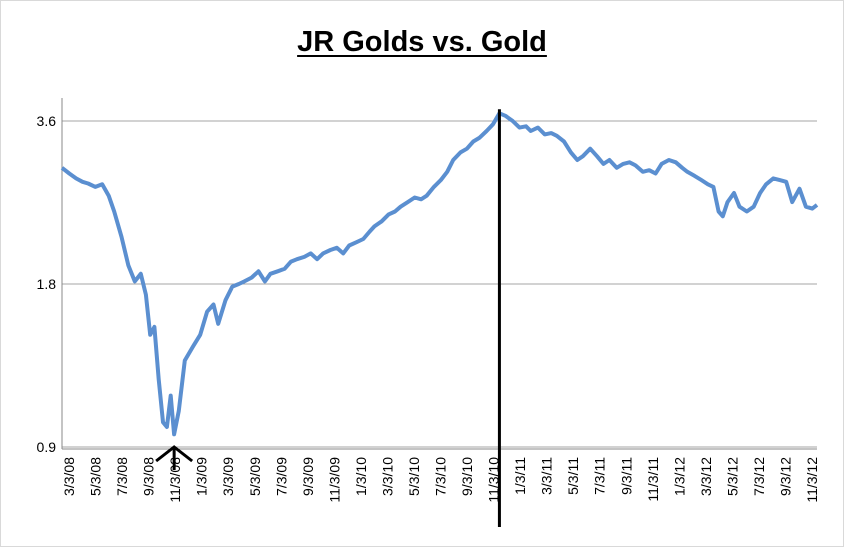 Image resolution: width=844 pixels, height=547 pixels. I want to click on x-tick-label: 3/3/12, so click(706, 476).